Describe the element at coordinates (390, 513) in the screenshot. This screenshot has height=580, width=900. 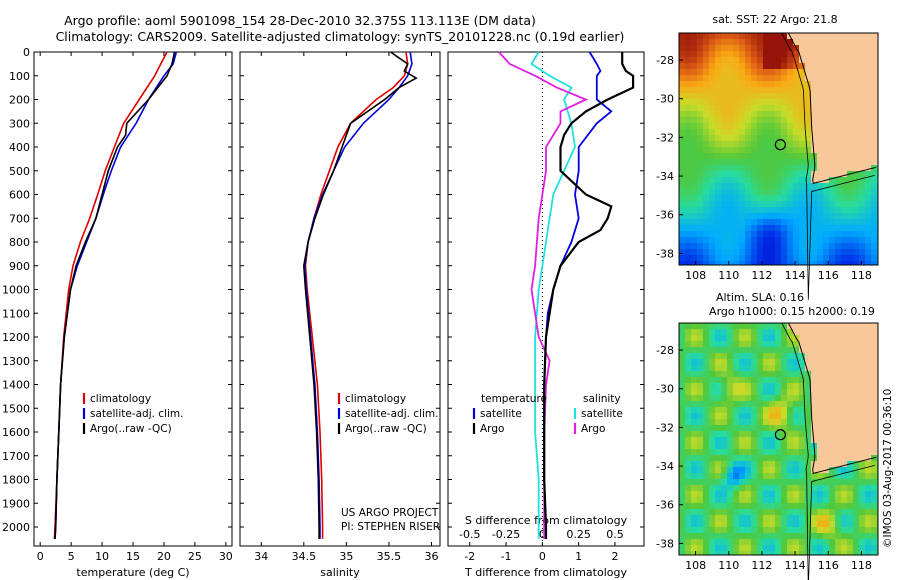
I see `annotation-line: US ARGO PROJECT` at that location.